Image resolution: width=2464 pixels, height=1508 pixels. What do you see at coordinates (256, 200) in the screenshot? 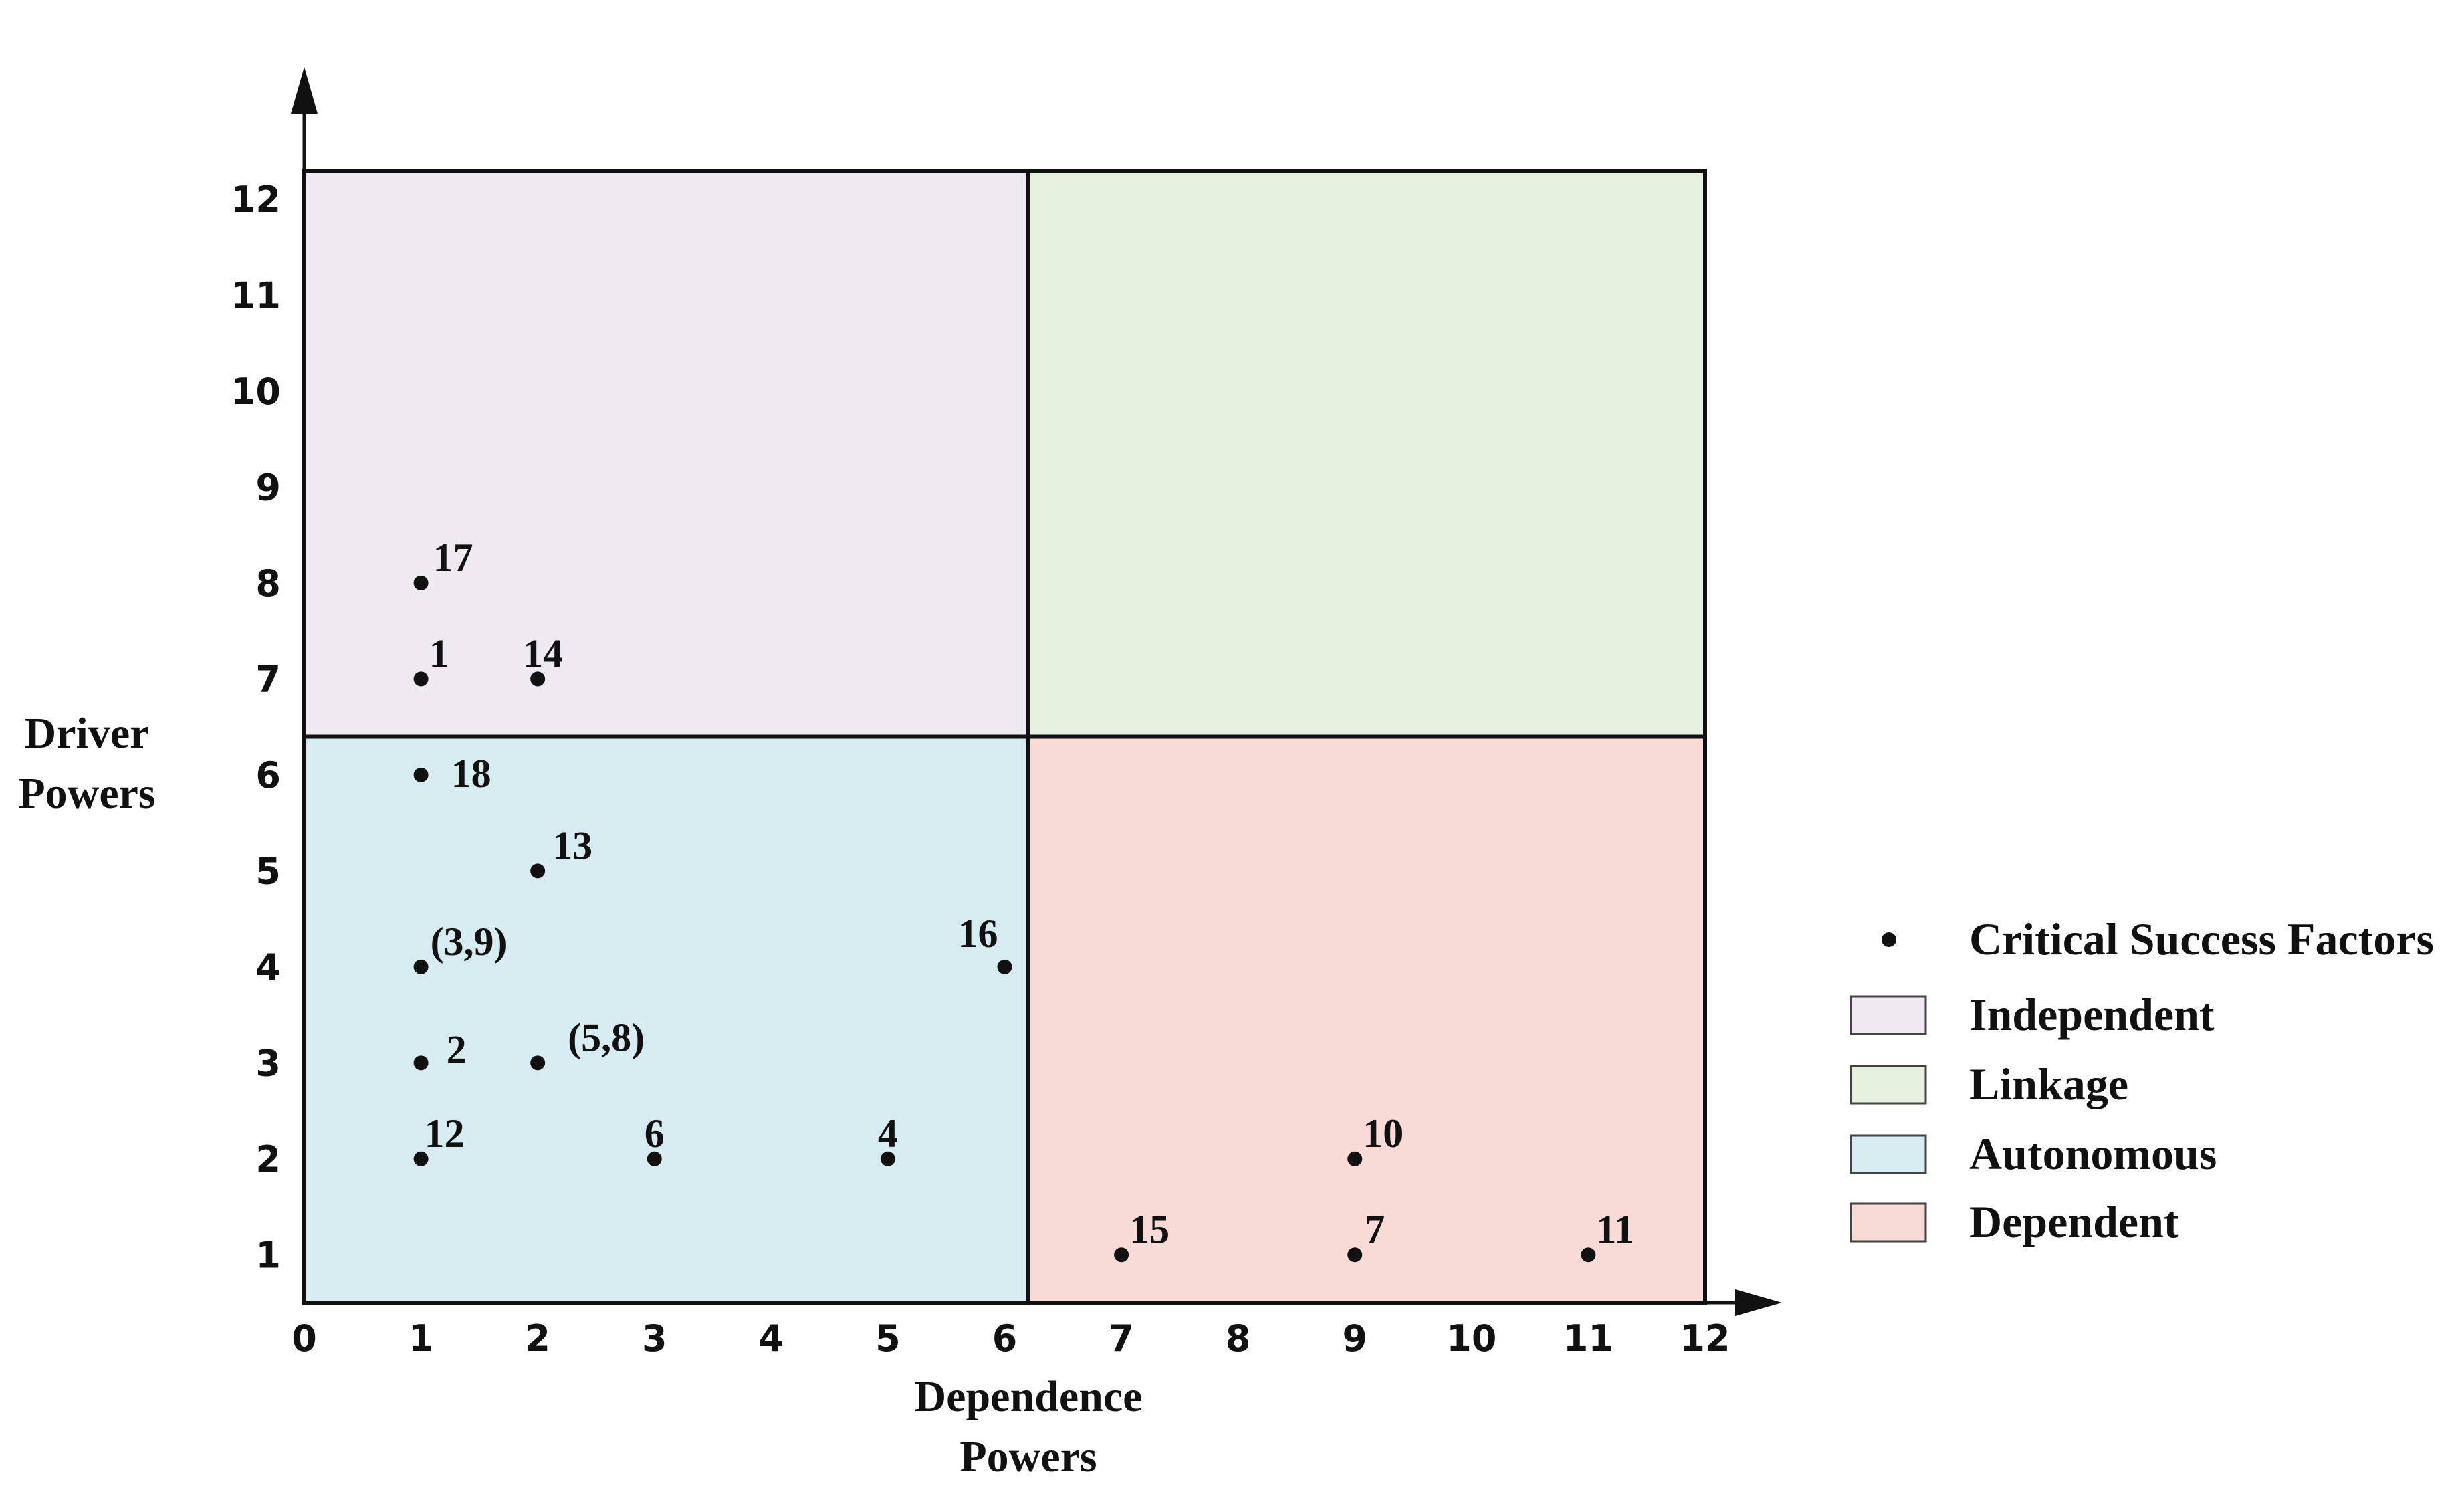
I see `y-tick-label: 12` at bounding box center [256, 200].